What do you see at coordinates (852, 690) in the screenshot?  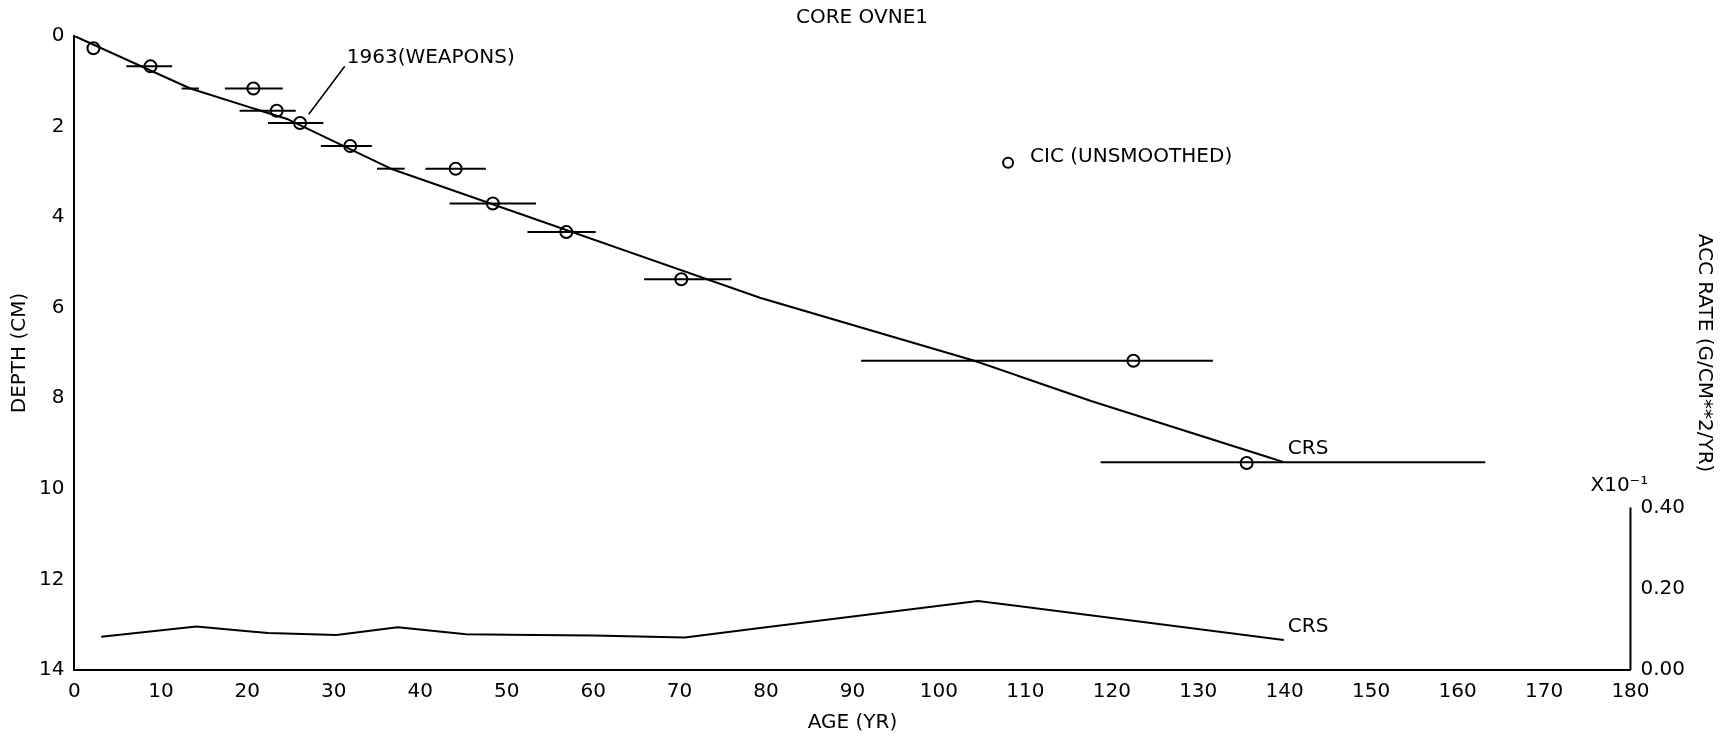 I see `x-tick-label: 90` at bounding box center [852, 690].